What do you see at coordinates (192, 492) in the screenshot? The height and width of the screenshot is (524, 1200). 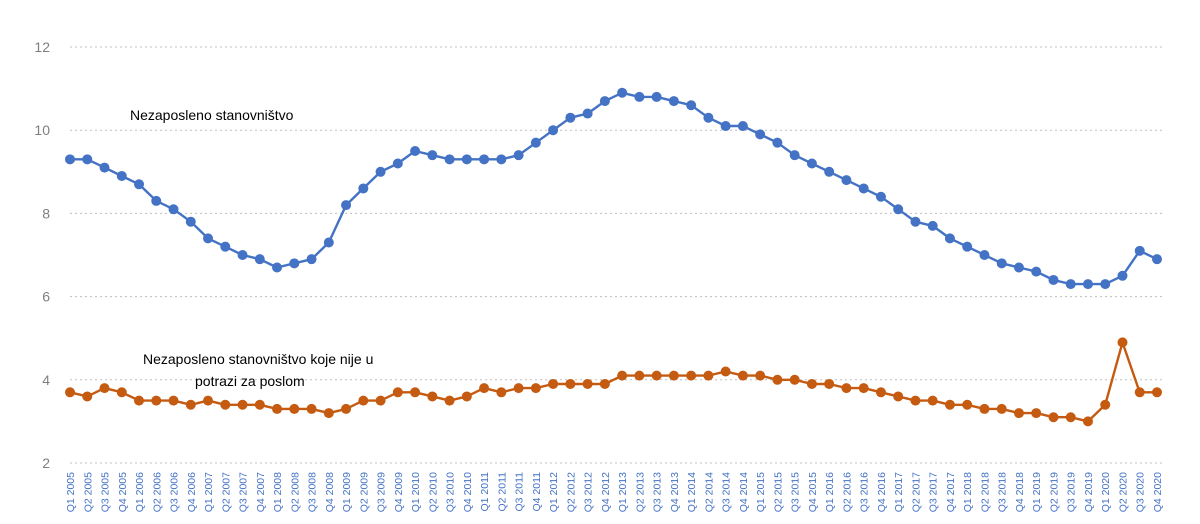 I see `x-tick-label: Q4 2006` at bounding box center [192, 492].